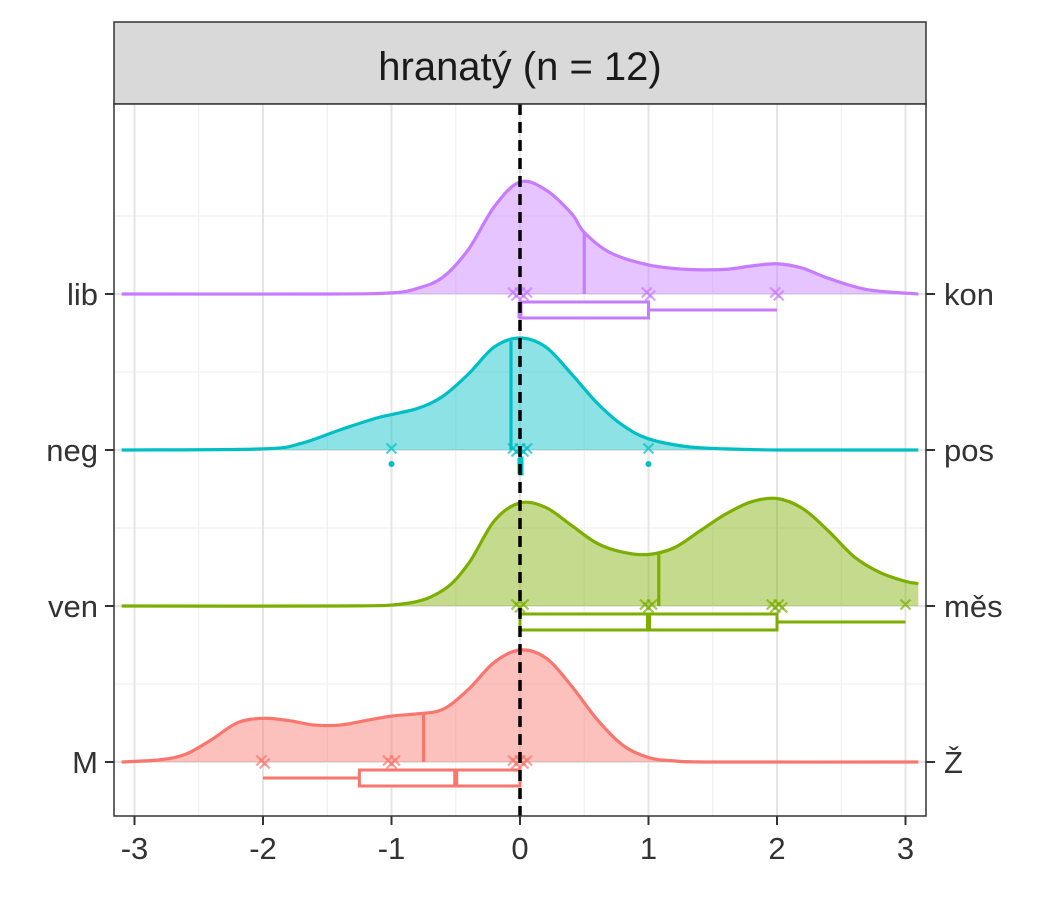  Describe the element at coordinates (520, 67) in the screenshot. I see `facet-title: hranatý (n = 12)` at that location.